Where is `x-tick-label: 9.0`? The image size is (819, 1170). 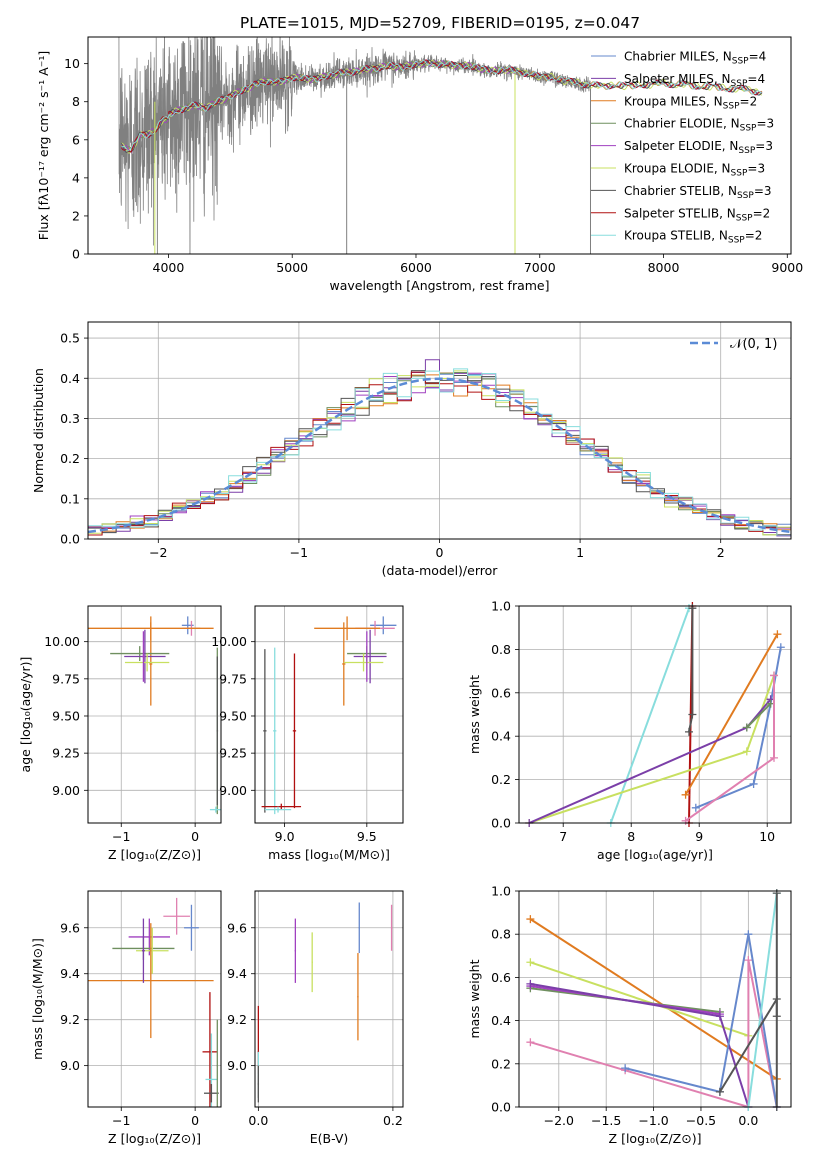 x-tick-label: 9.0 is located at coordinates (285, 836).